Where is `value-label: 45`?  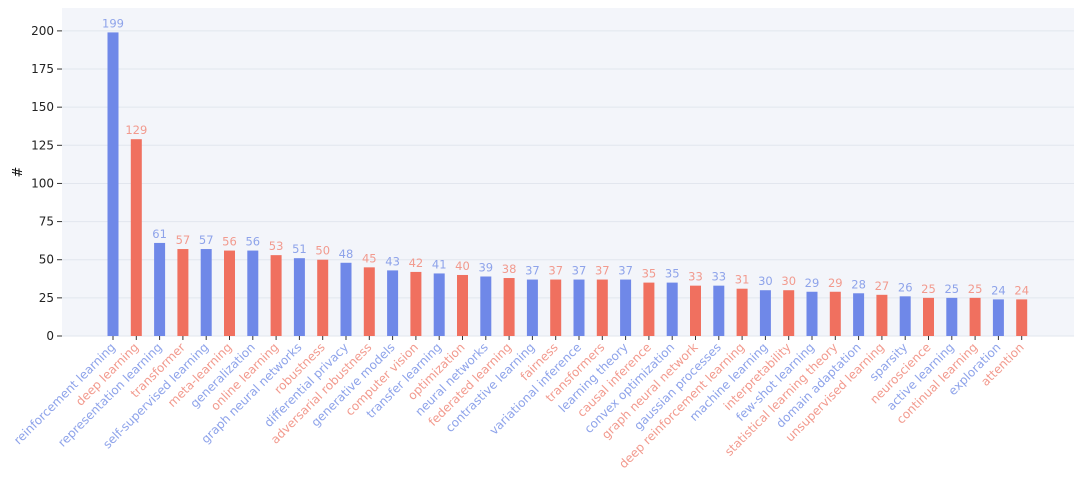 value-label: 45 is located at coordinates (369, 258).